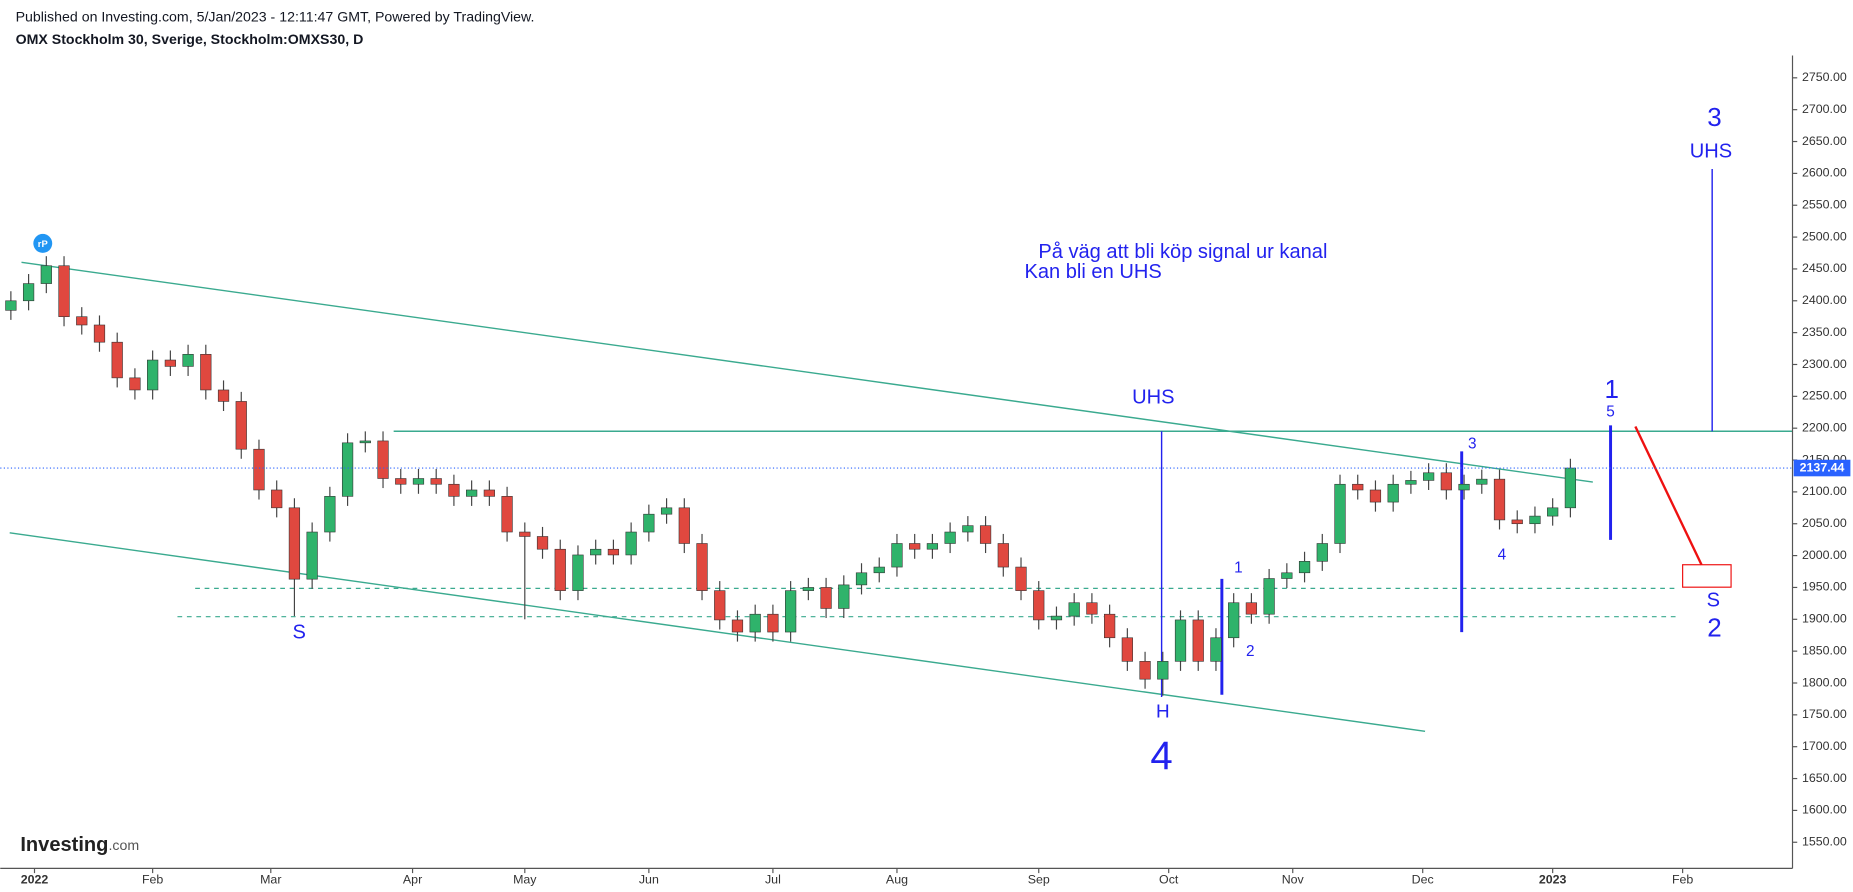  I want to click on x-tick-label: Sep, so click(1039, 879).